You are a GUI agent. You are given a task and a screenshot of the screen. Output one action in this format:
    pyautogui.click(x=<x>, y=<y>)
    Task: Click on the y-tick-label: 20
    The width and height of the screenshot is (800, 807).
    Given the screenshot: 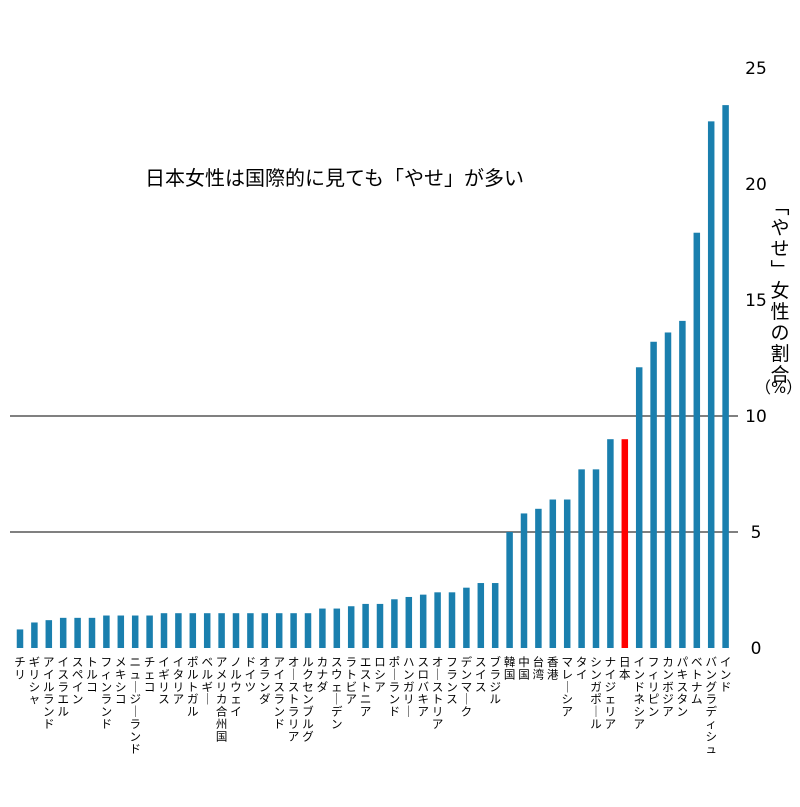 What is the action you would take?
    pyautogui.click(x=756, y=185)
    